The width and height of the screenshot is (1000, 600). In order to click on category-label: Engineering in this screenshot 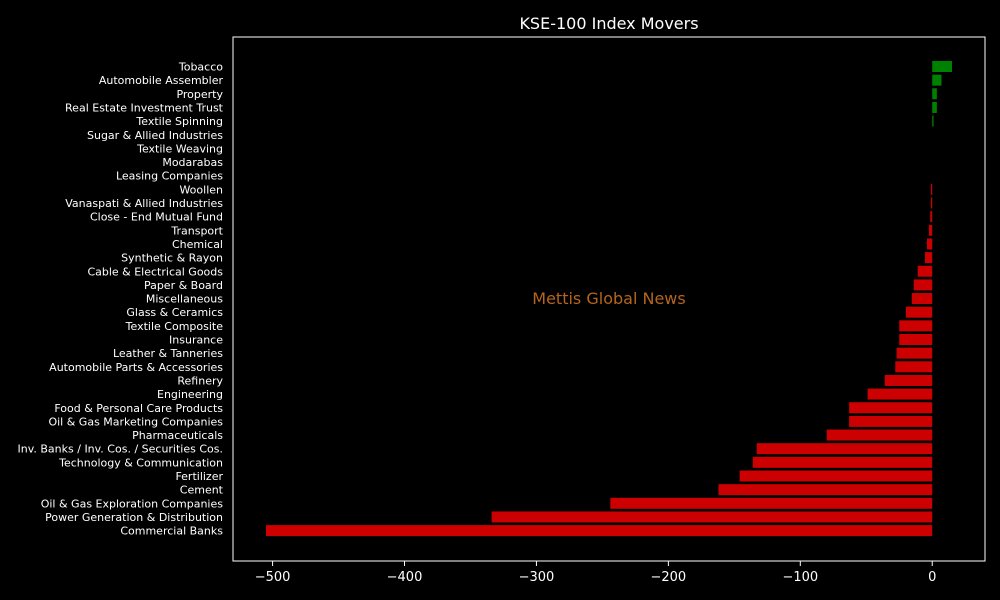, I will do `click(190, 394)`.